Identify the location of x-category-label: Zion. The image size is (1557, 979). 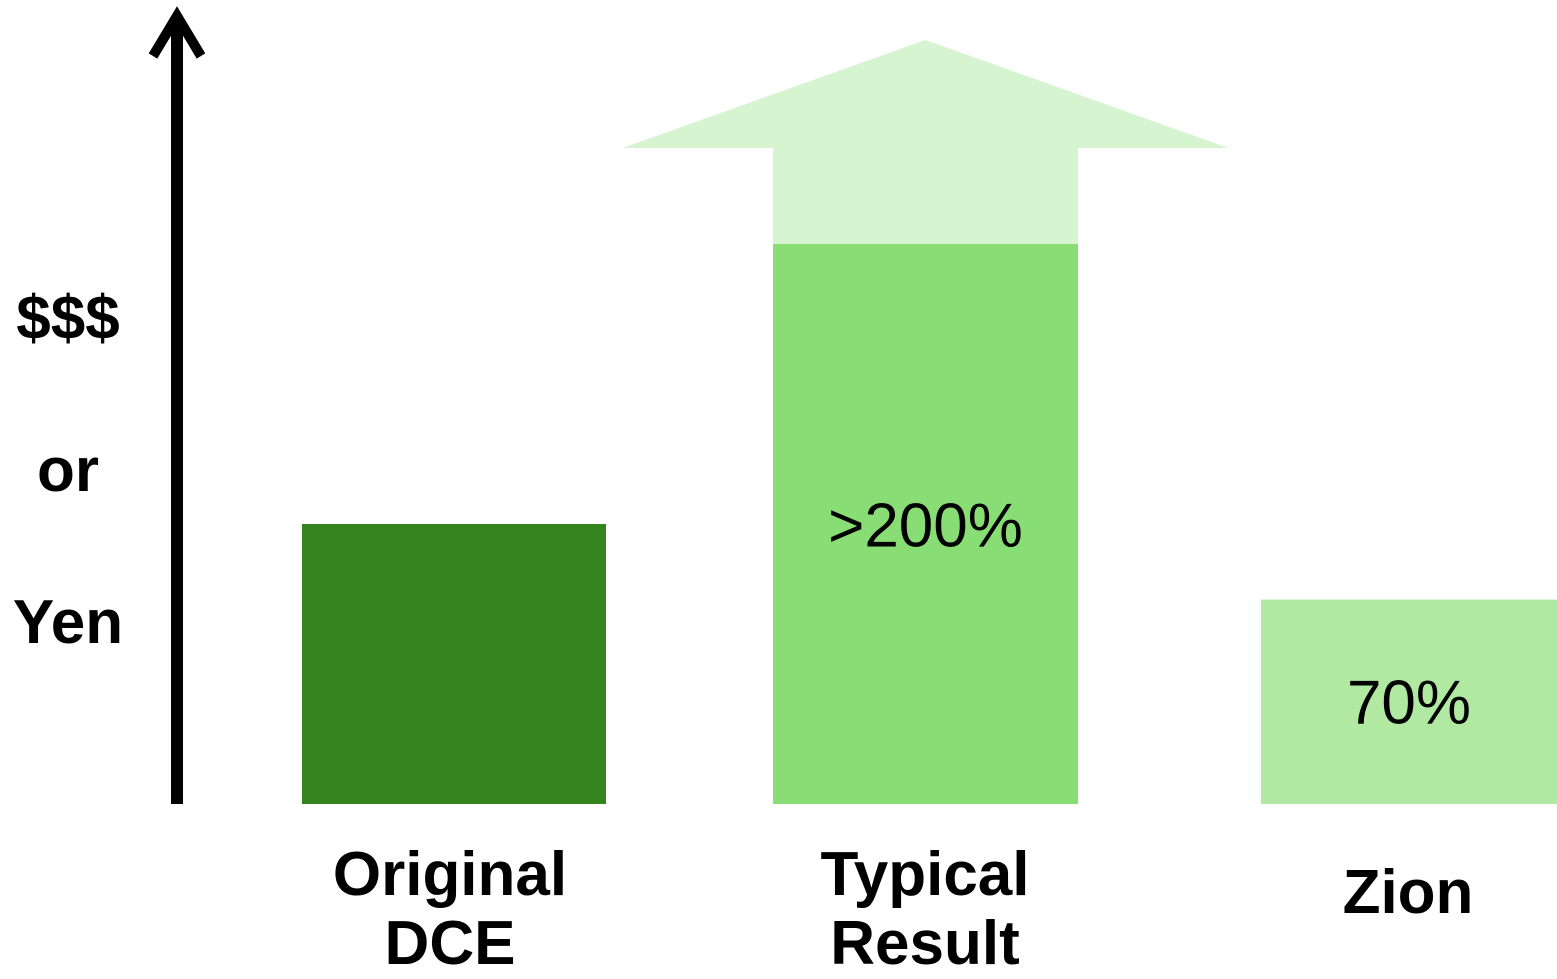
(1400, 892).